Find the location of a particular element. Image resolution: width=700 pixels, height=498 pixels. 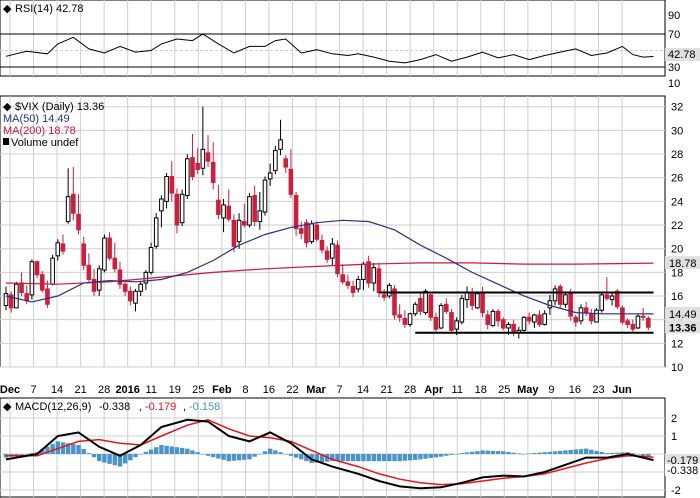

rsi-tick-30: 30 is located at coordinates (674, 68).